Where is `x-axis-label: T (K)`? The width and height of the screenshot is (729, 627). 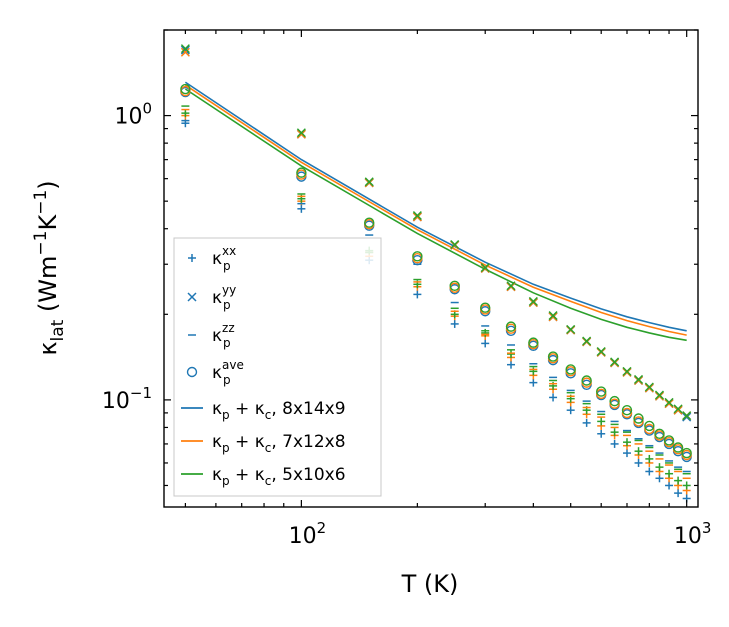
x-axis-label: T (K) is located at coordinates (430, 584).